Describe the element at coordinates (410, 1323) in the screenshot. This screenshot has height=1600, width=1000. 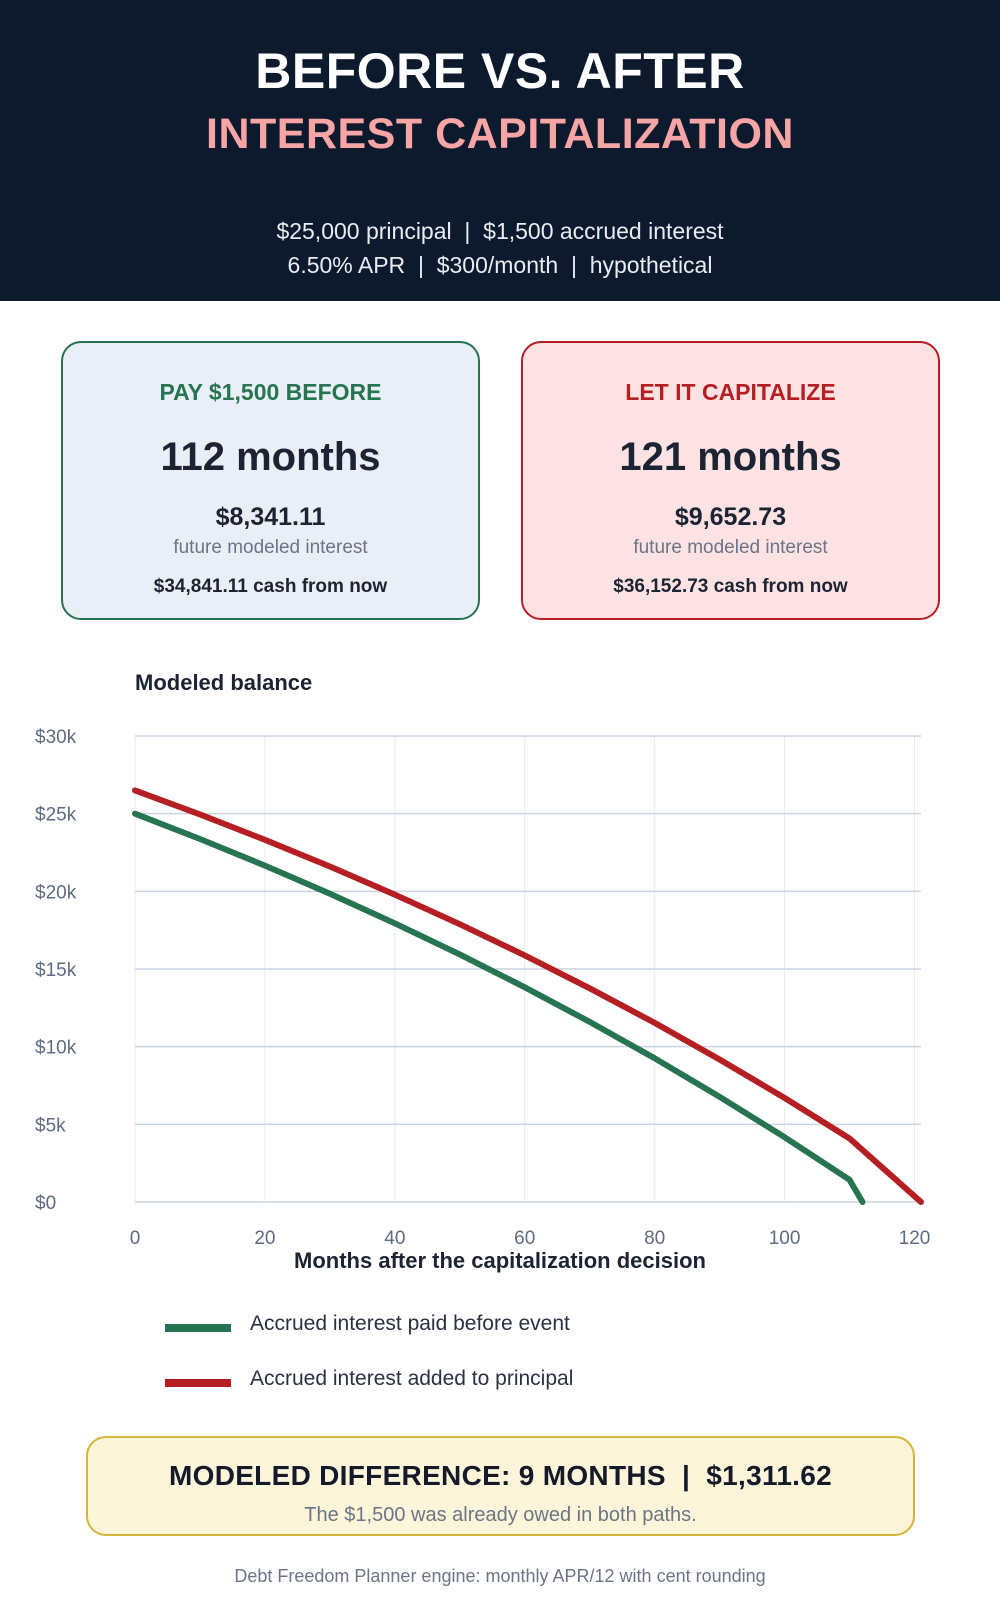
I see `legend-label-paid-before: Accrued interest paid before event` at that location.